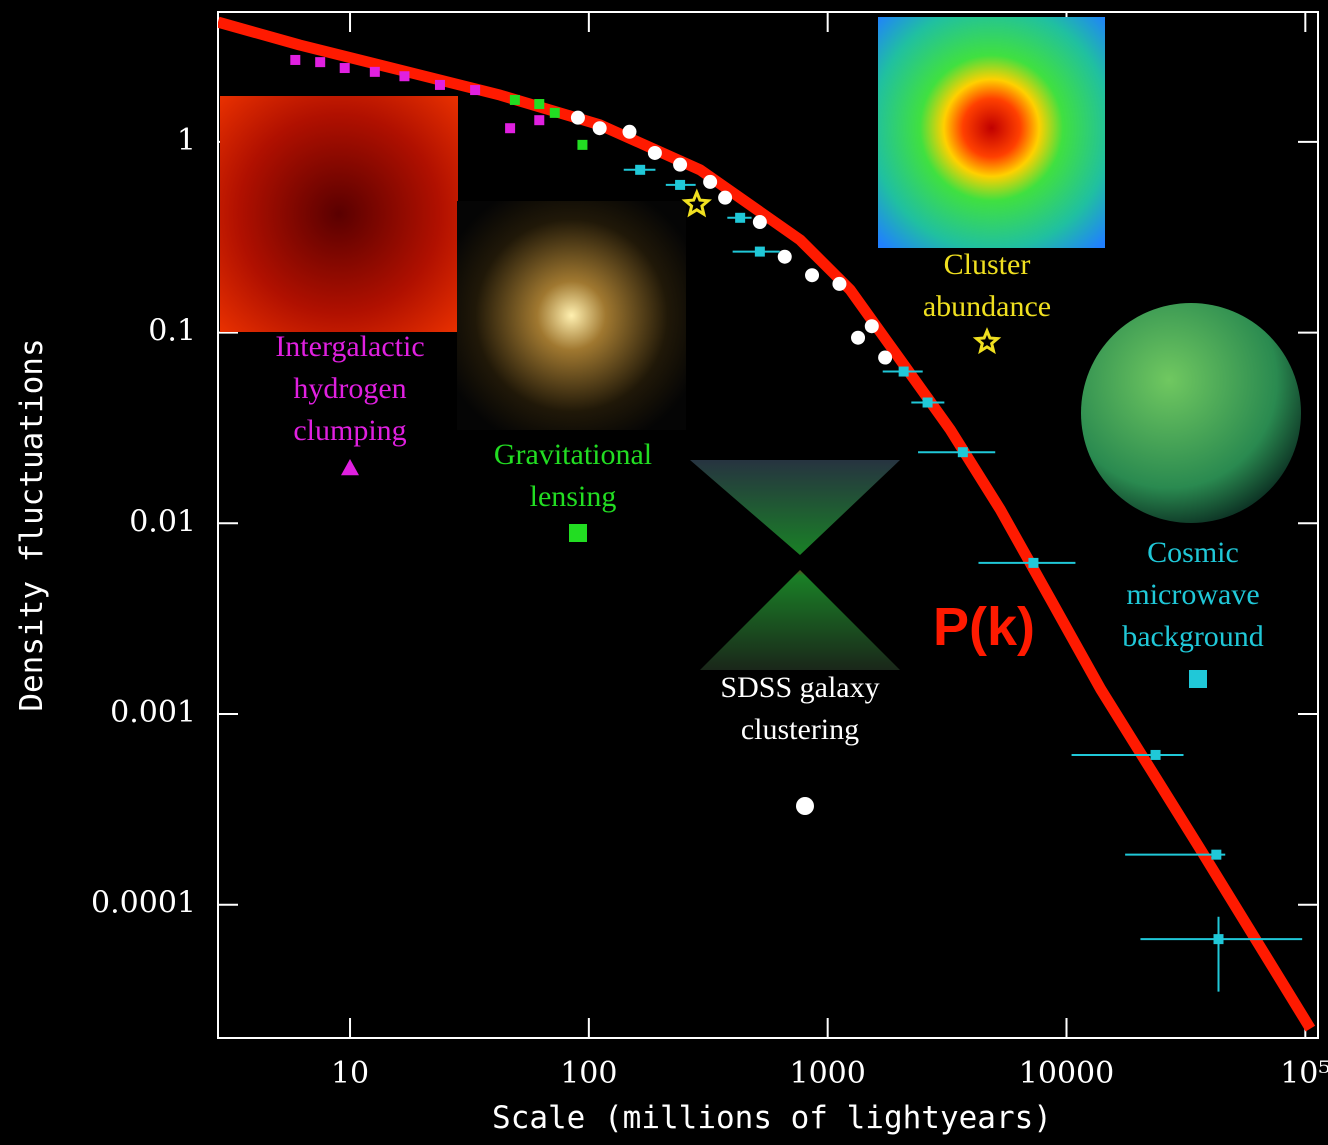  Describe the element at coordinates (800, 708) in the screenshot. I see `legend-label: SDSS galaxy clustering` at that location.